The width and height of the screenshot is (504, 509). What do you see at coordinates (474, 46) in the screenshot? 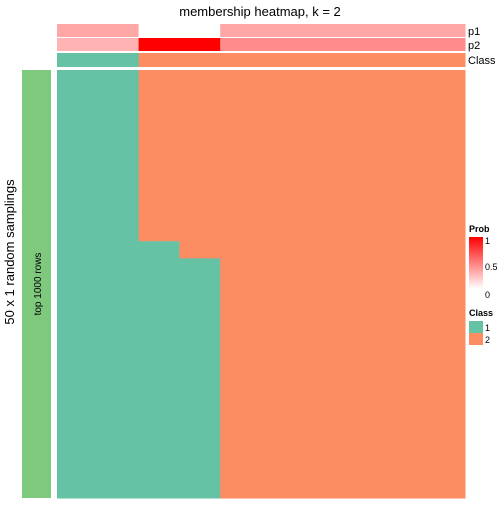
I see `anno-label-p2: p2` at bounding box center [474, 46].